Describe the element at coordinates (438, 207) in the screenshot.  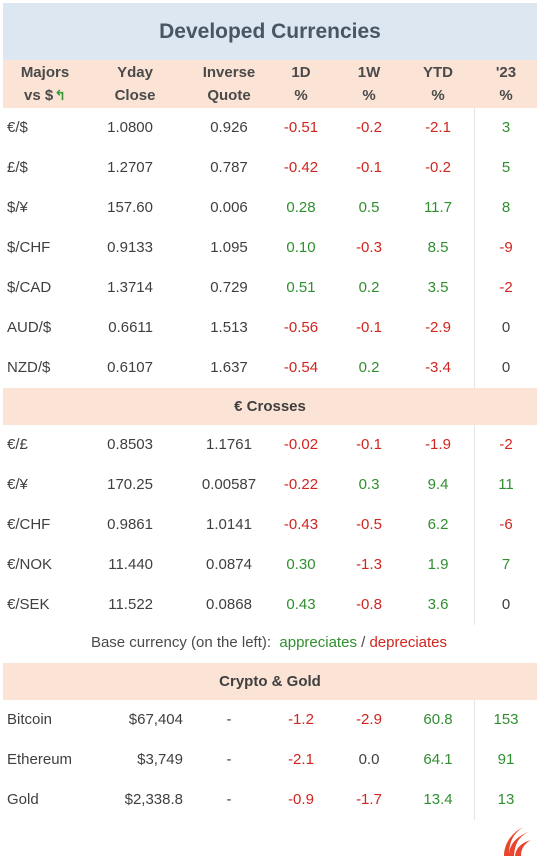
I see `cell-ytd: 11.7` at that location.